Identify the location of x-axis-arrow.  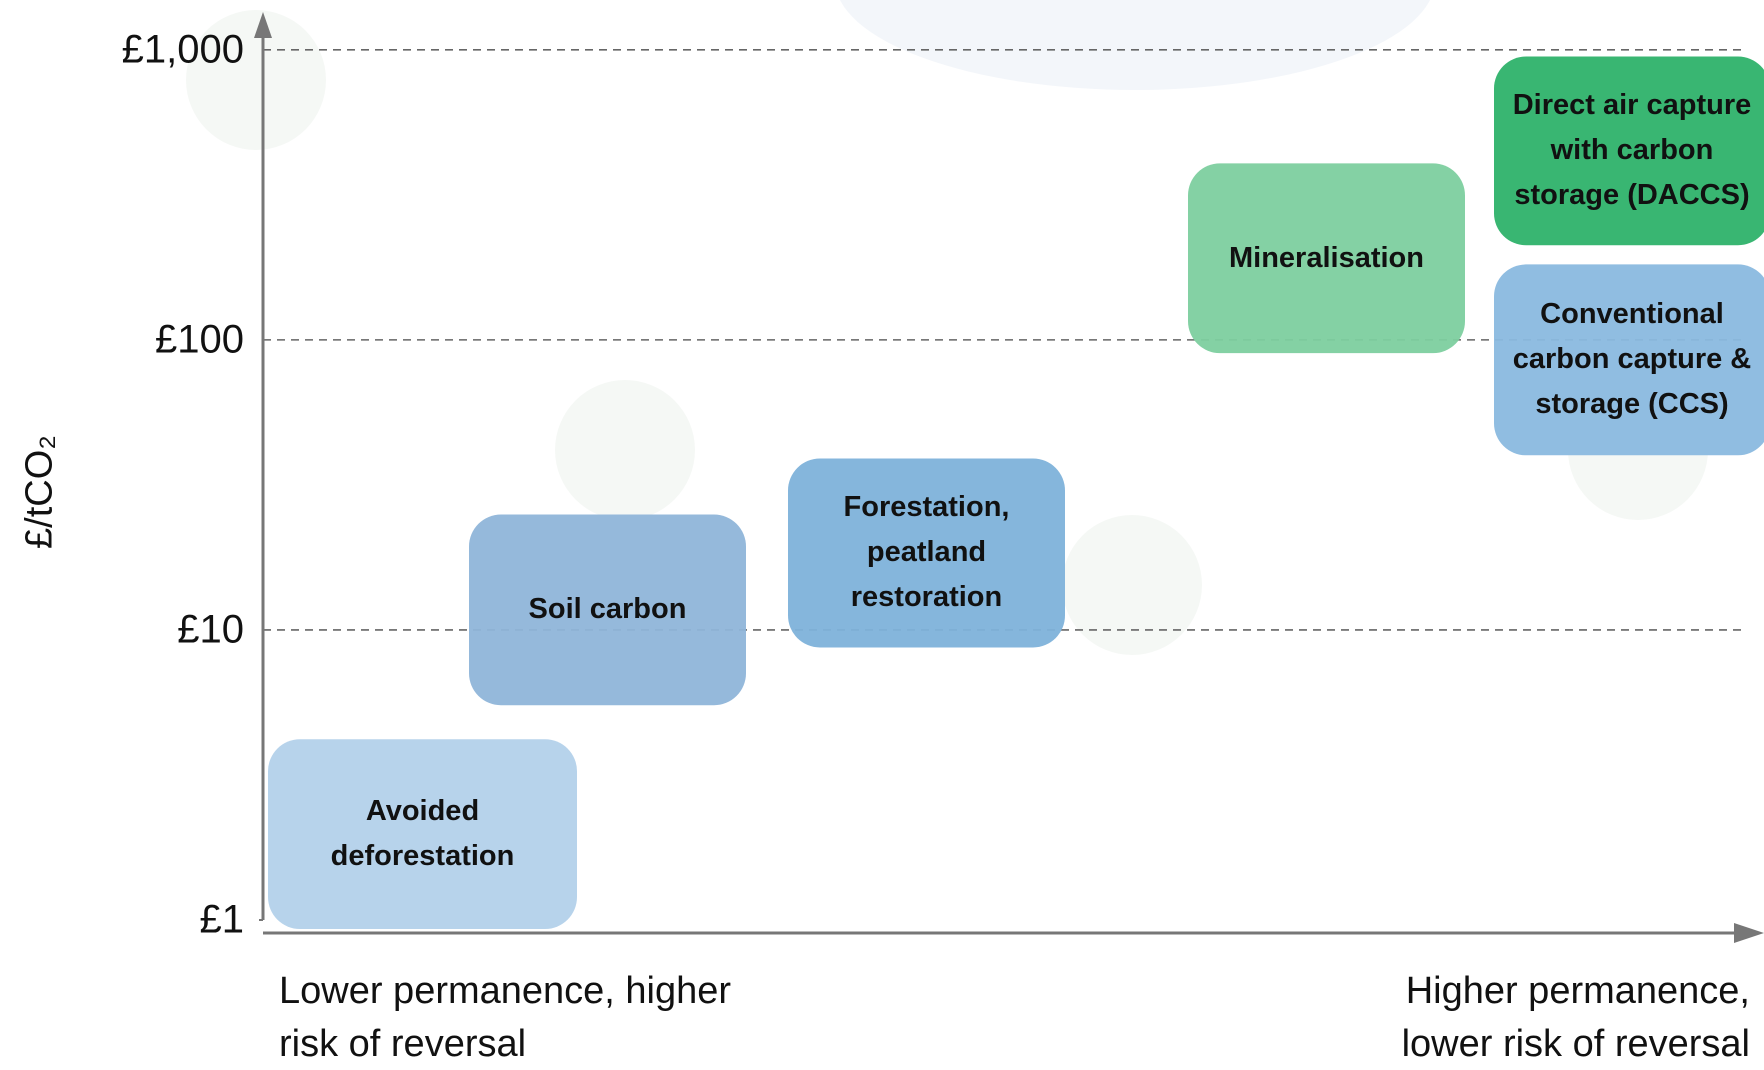
(1749, 933).